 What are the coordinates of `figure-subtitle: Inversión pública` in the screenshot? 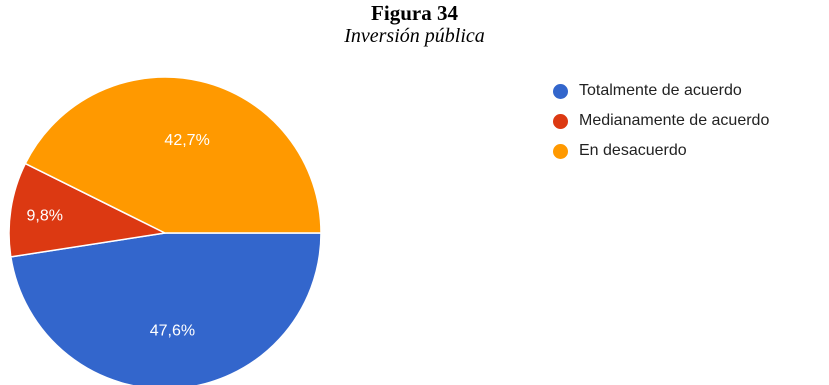 It's located at (414, 36).